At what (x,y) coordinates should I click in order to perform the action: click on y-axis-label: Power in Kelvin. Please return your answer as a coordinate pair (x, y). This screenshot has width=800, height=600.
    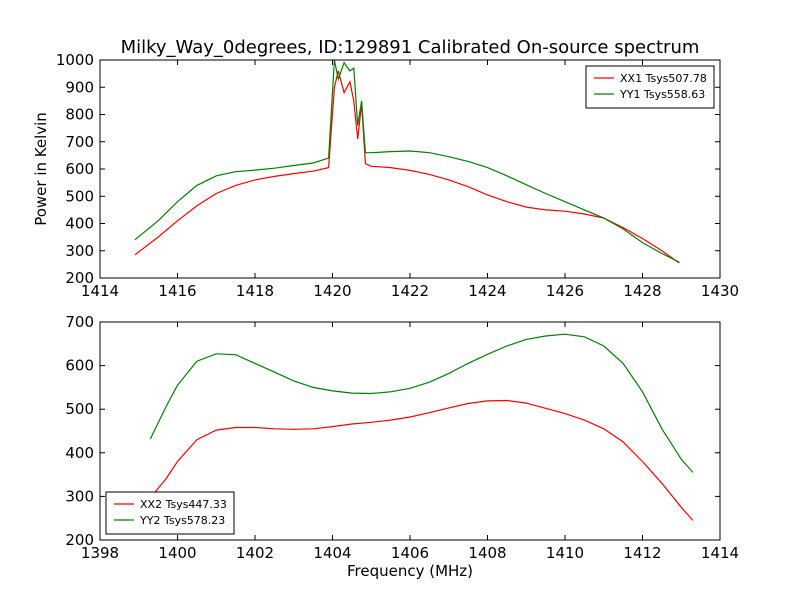
    Looking at the image, I should click on (41, 169).